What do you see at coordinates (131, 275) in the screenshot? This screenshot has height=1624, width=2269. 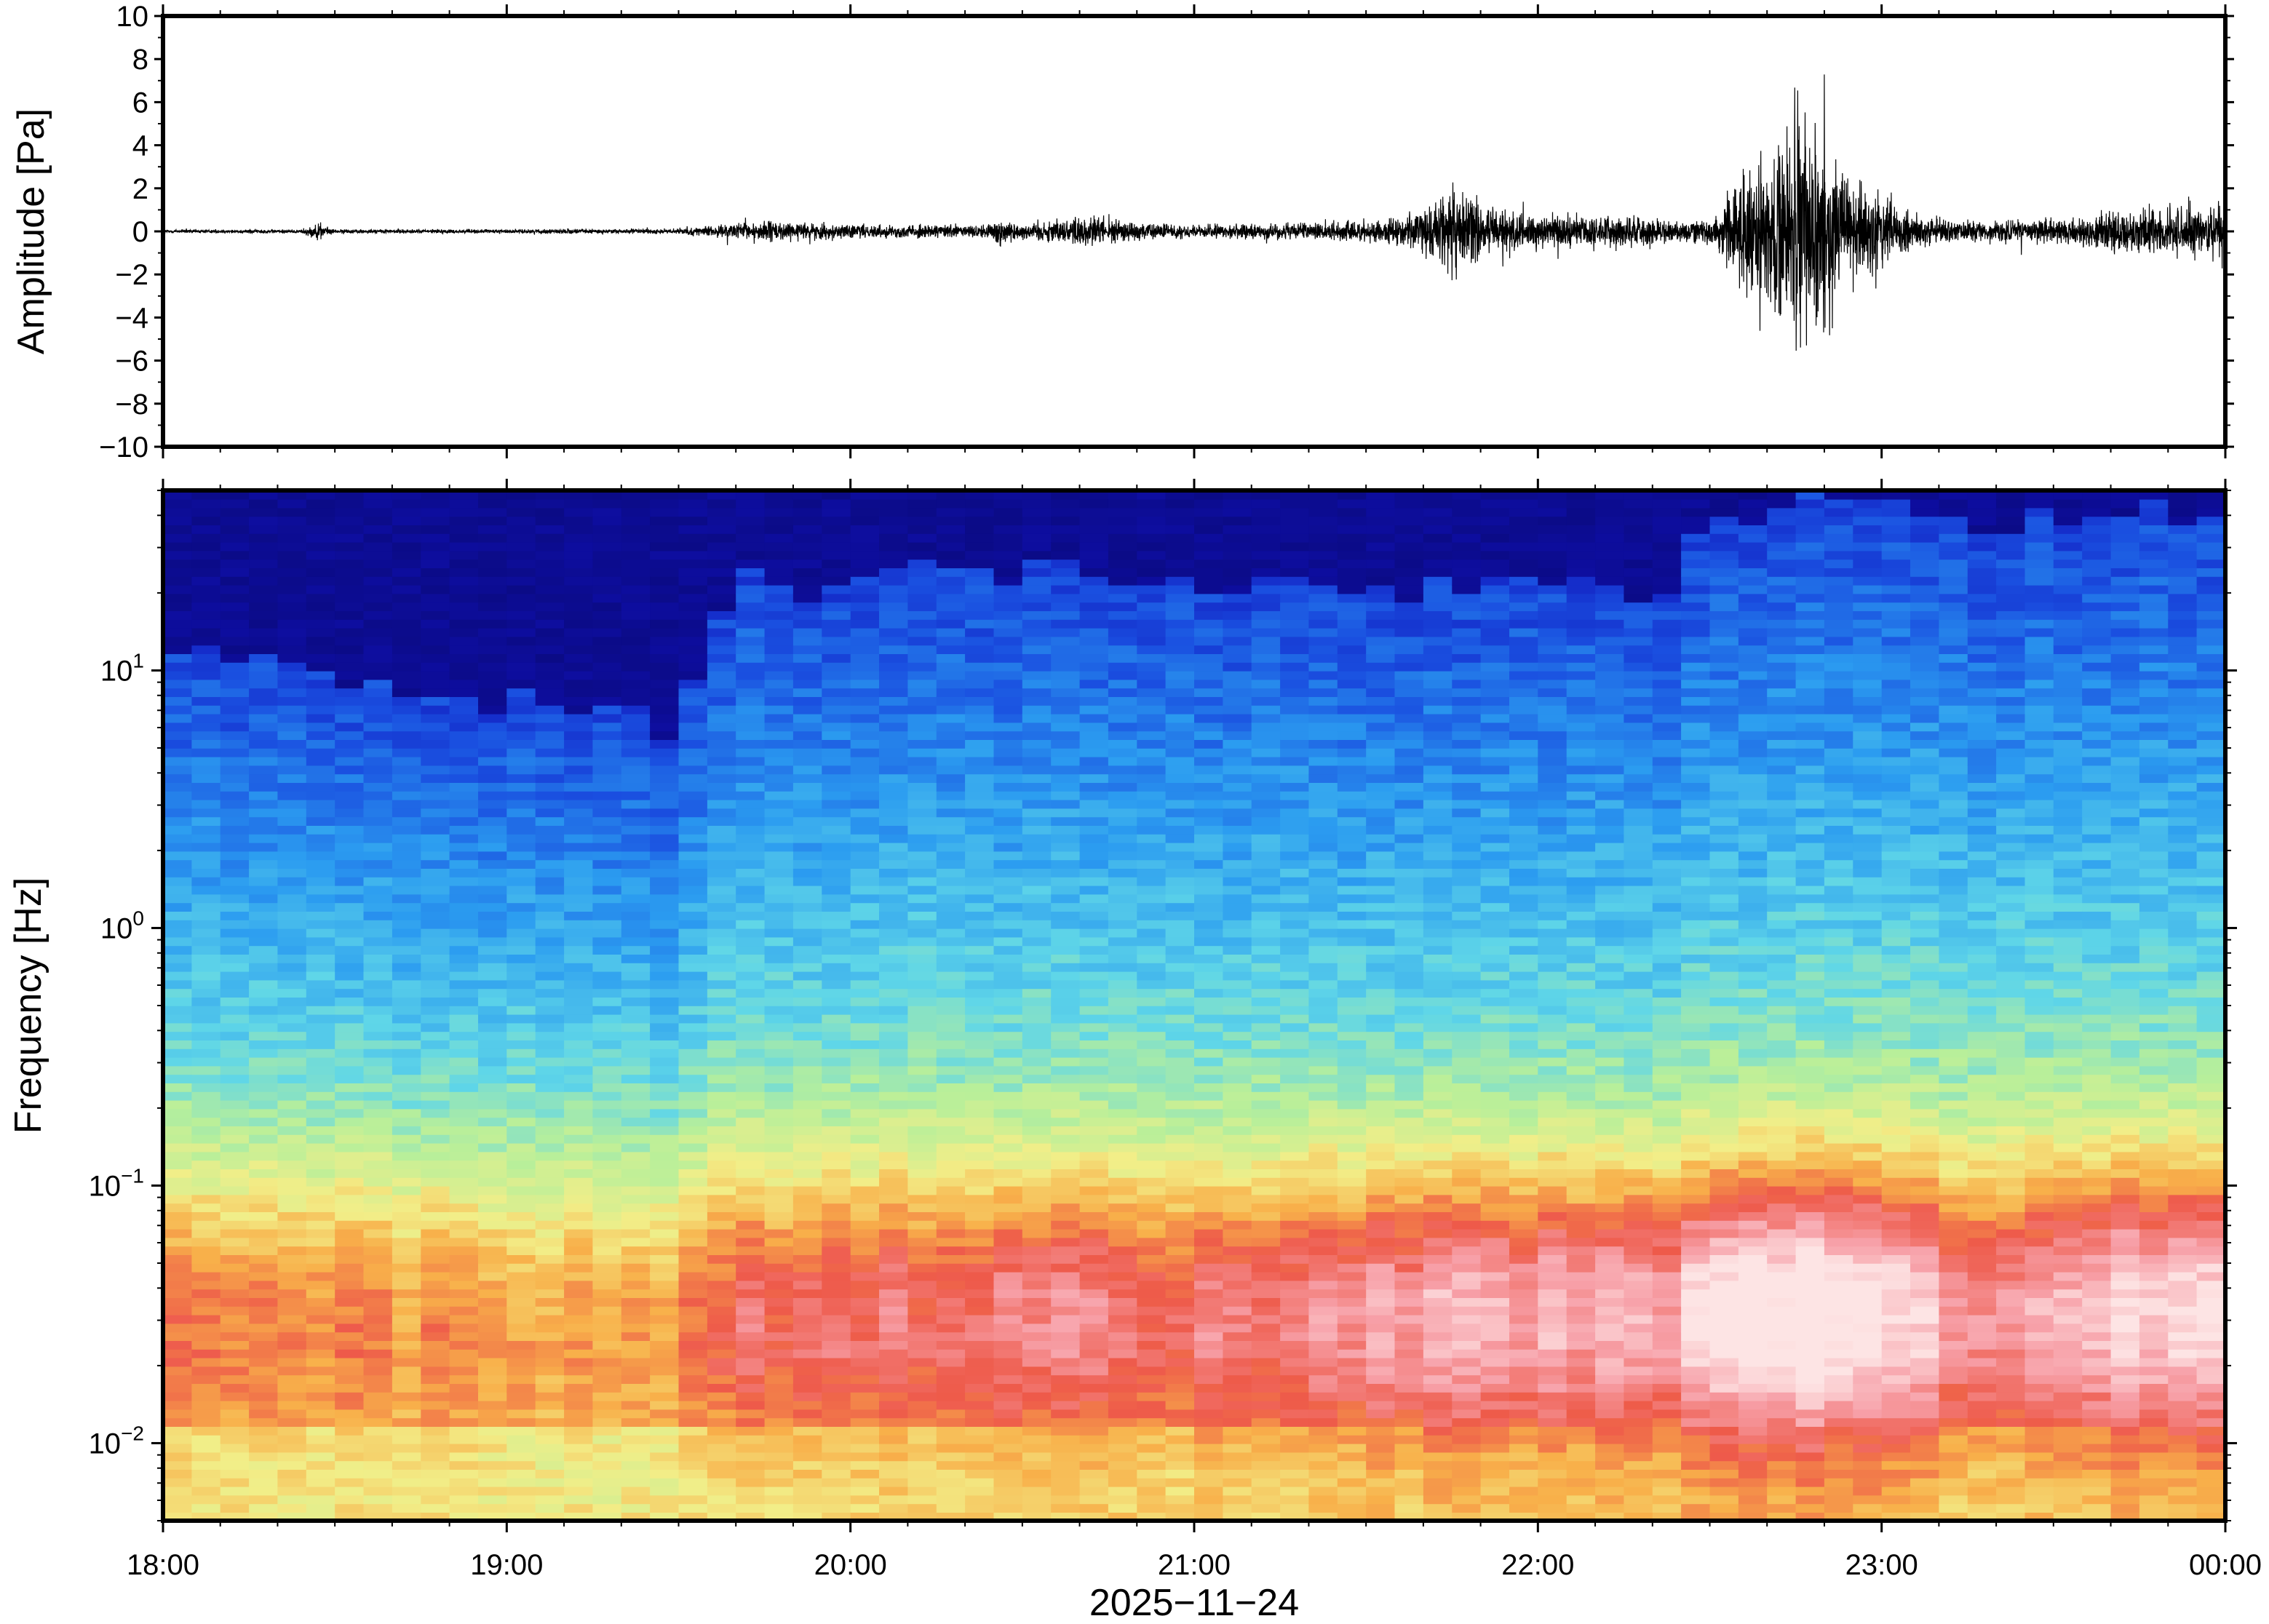 I see `amplitude-tick-label: −2` at bounding box center [131, 275].